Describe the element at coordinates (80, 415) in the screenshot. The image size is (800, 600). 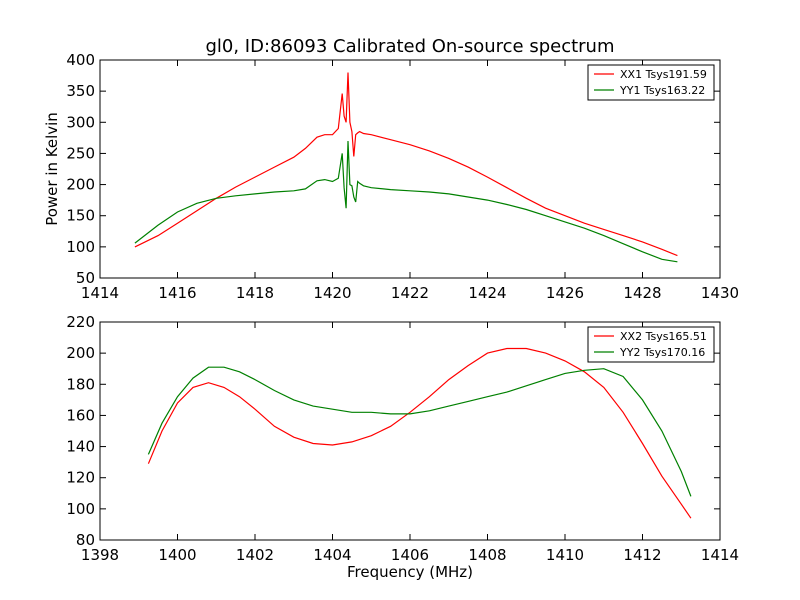
I see `y-tick-label: 160` at that location.